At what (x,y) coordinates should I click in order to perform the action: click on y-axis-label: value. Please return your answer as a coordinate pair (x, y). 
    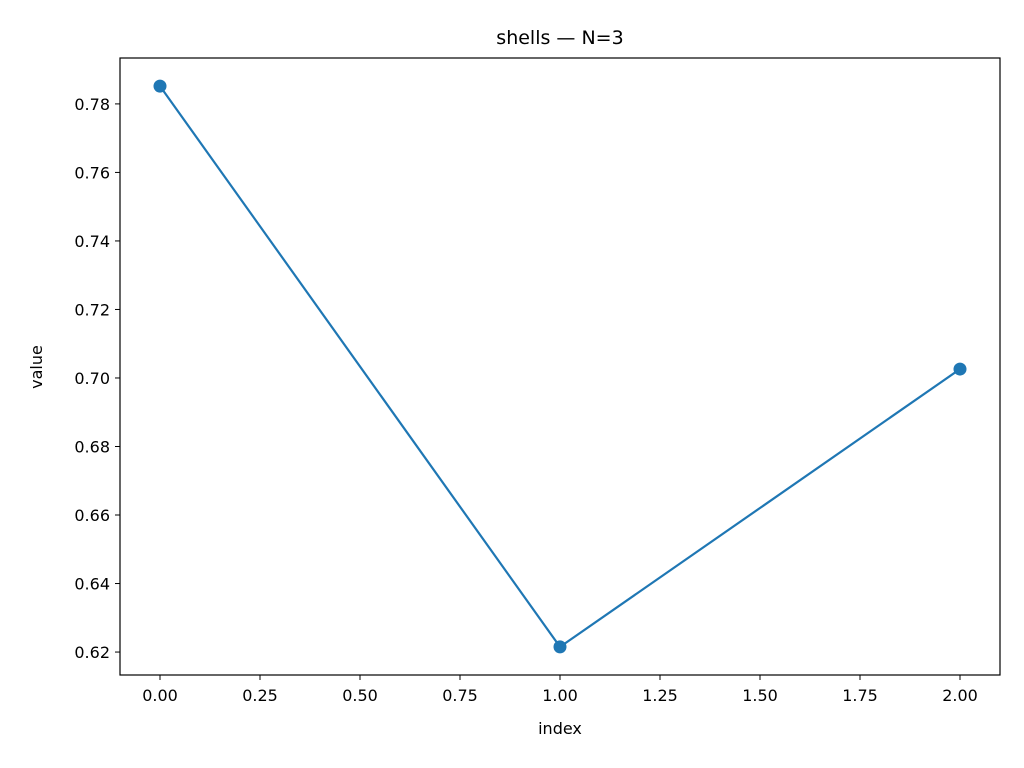
    Looking at the image, I should click on (36, 367).